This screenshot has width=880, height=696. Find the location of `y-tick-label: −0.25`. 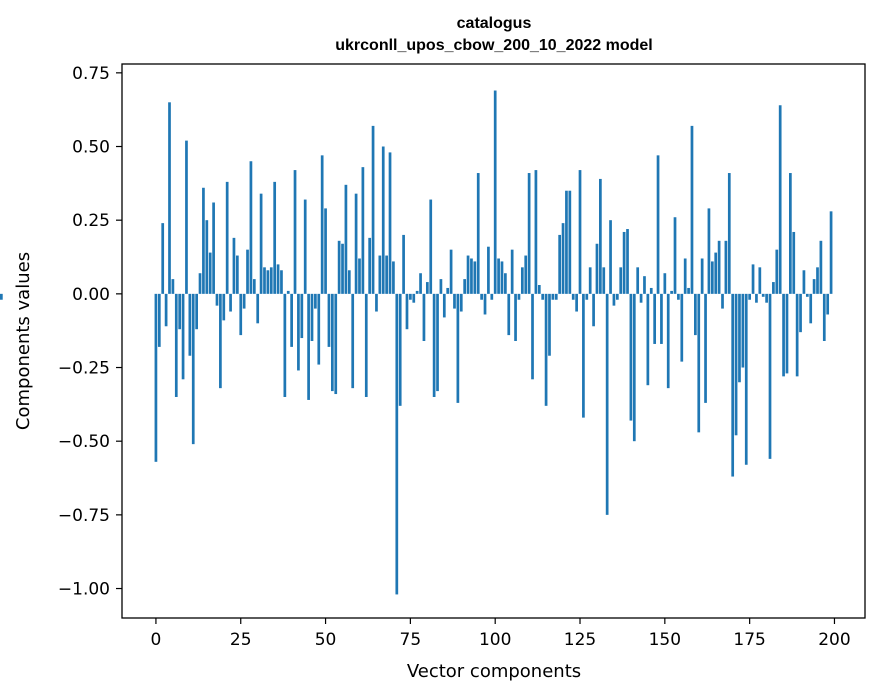

y-tick-label: −0.25 is located at coordinates (84, 369).